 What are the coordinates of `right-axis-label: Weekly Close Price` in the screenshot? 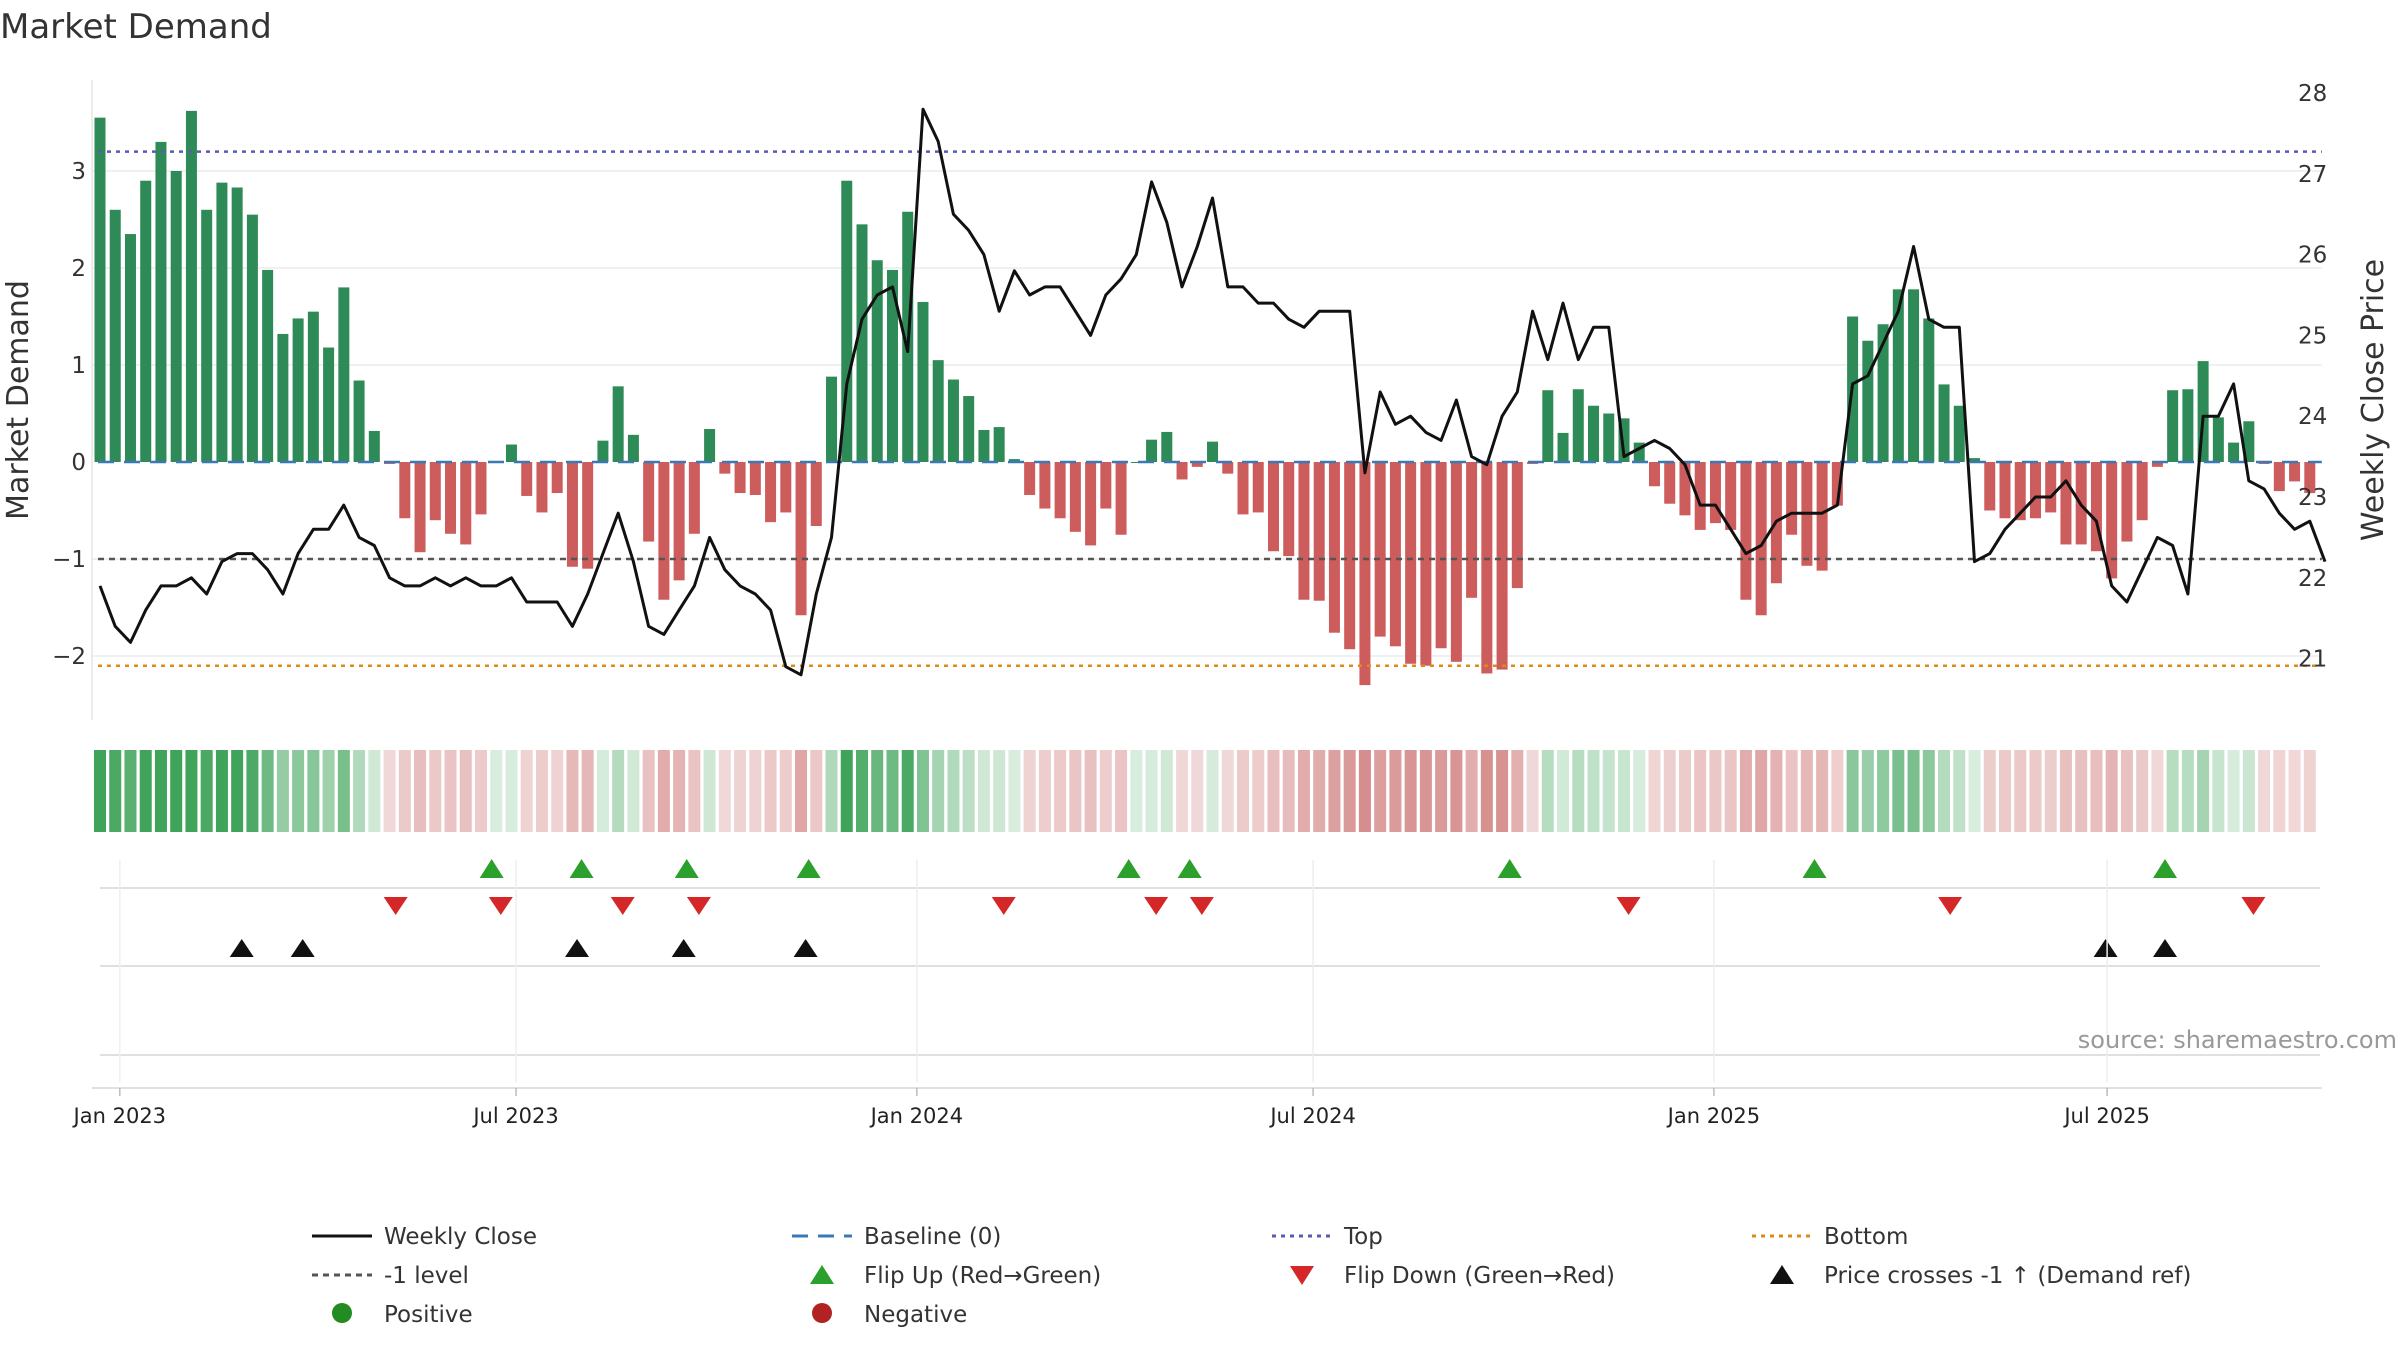 It's located at (2373, 400).